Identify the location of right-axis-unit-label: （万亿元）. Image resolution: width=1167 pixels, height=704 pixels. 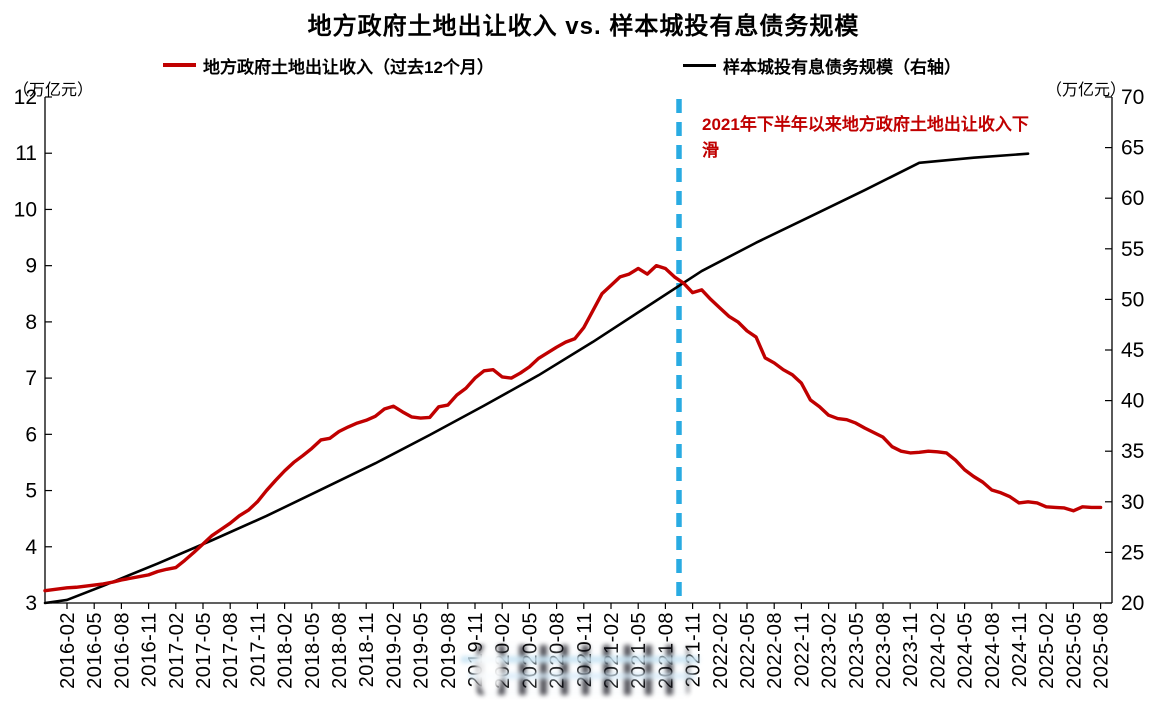
(1086, 90).